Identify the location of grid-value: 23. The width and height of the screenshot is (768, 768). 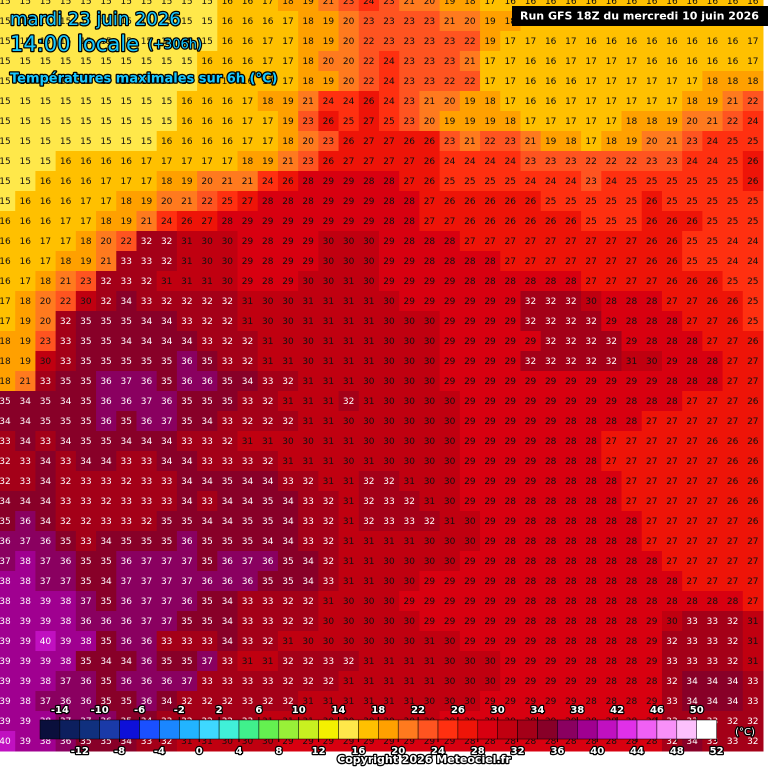
(408, 122).